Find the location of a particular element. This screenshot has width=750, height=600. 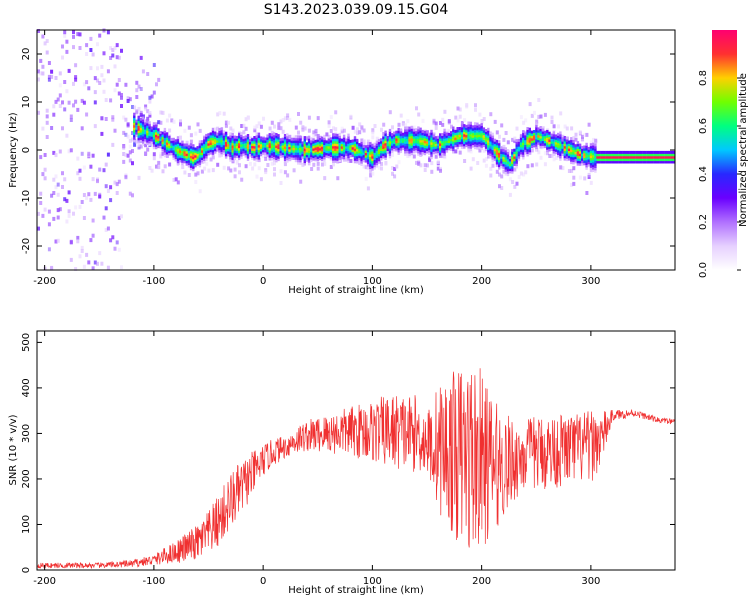

colorbar-gradient is located at coordinates (724, 150).